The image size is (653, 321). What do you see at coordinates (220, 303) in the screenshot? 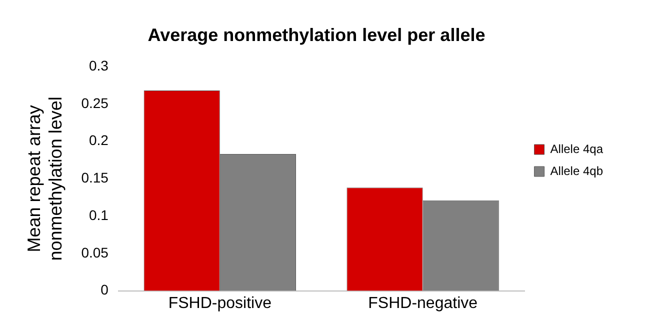
I see `x-tick-label: FSHD-positive` at bounding box center [220, 303].